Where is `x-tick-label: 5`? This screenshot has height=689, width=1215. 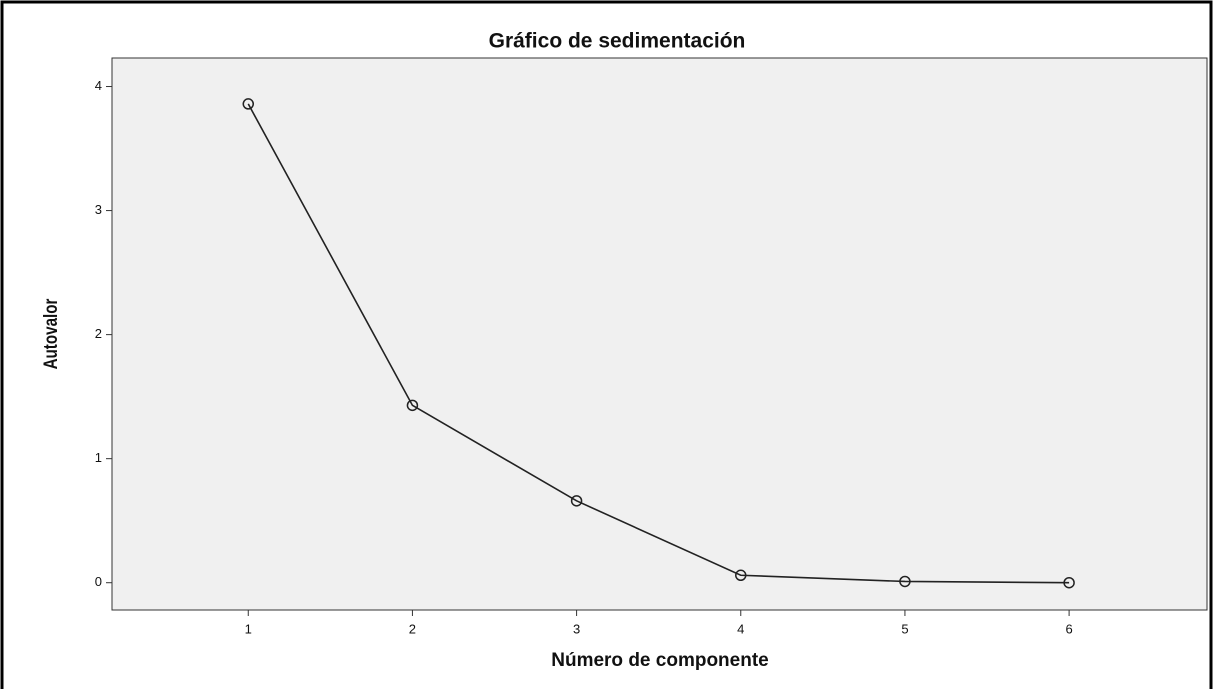
x-tick-label: 5 is located at coordinates (904, 628).